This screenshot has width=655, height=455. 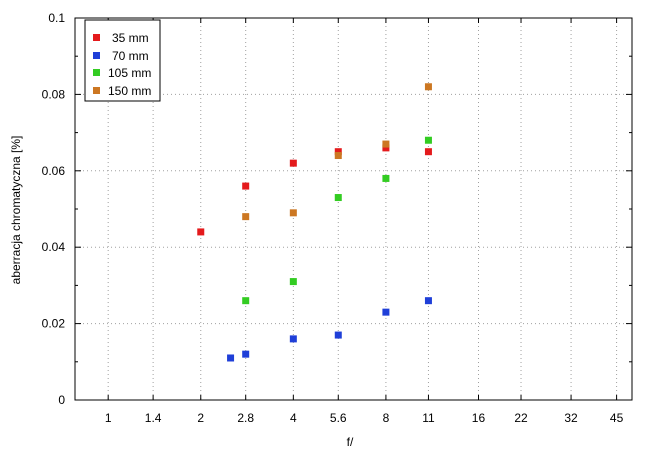 What do you see at coordinates (61, 400) in the screenshot?
I see `y-tick-label: 0` at bounding box center [61, 400].